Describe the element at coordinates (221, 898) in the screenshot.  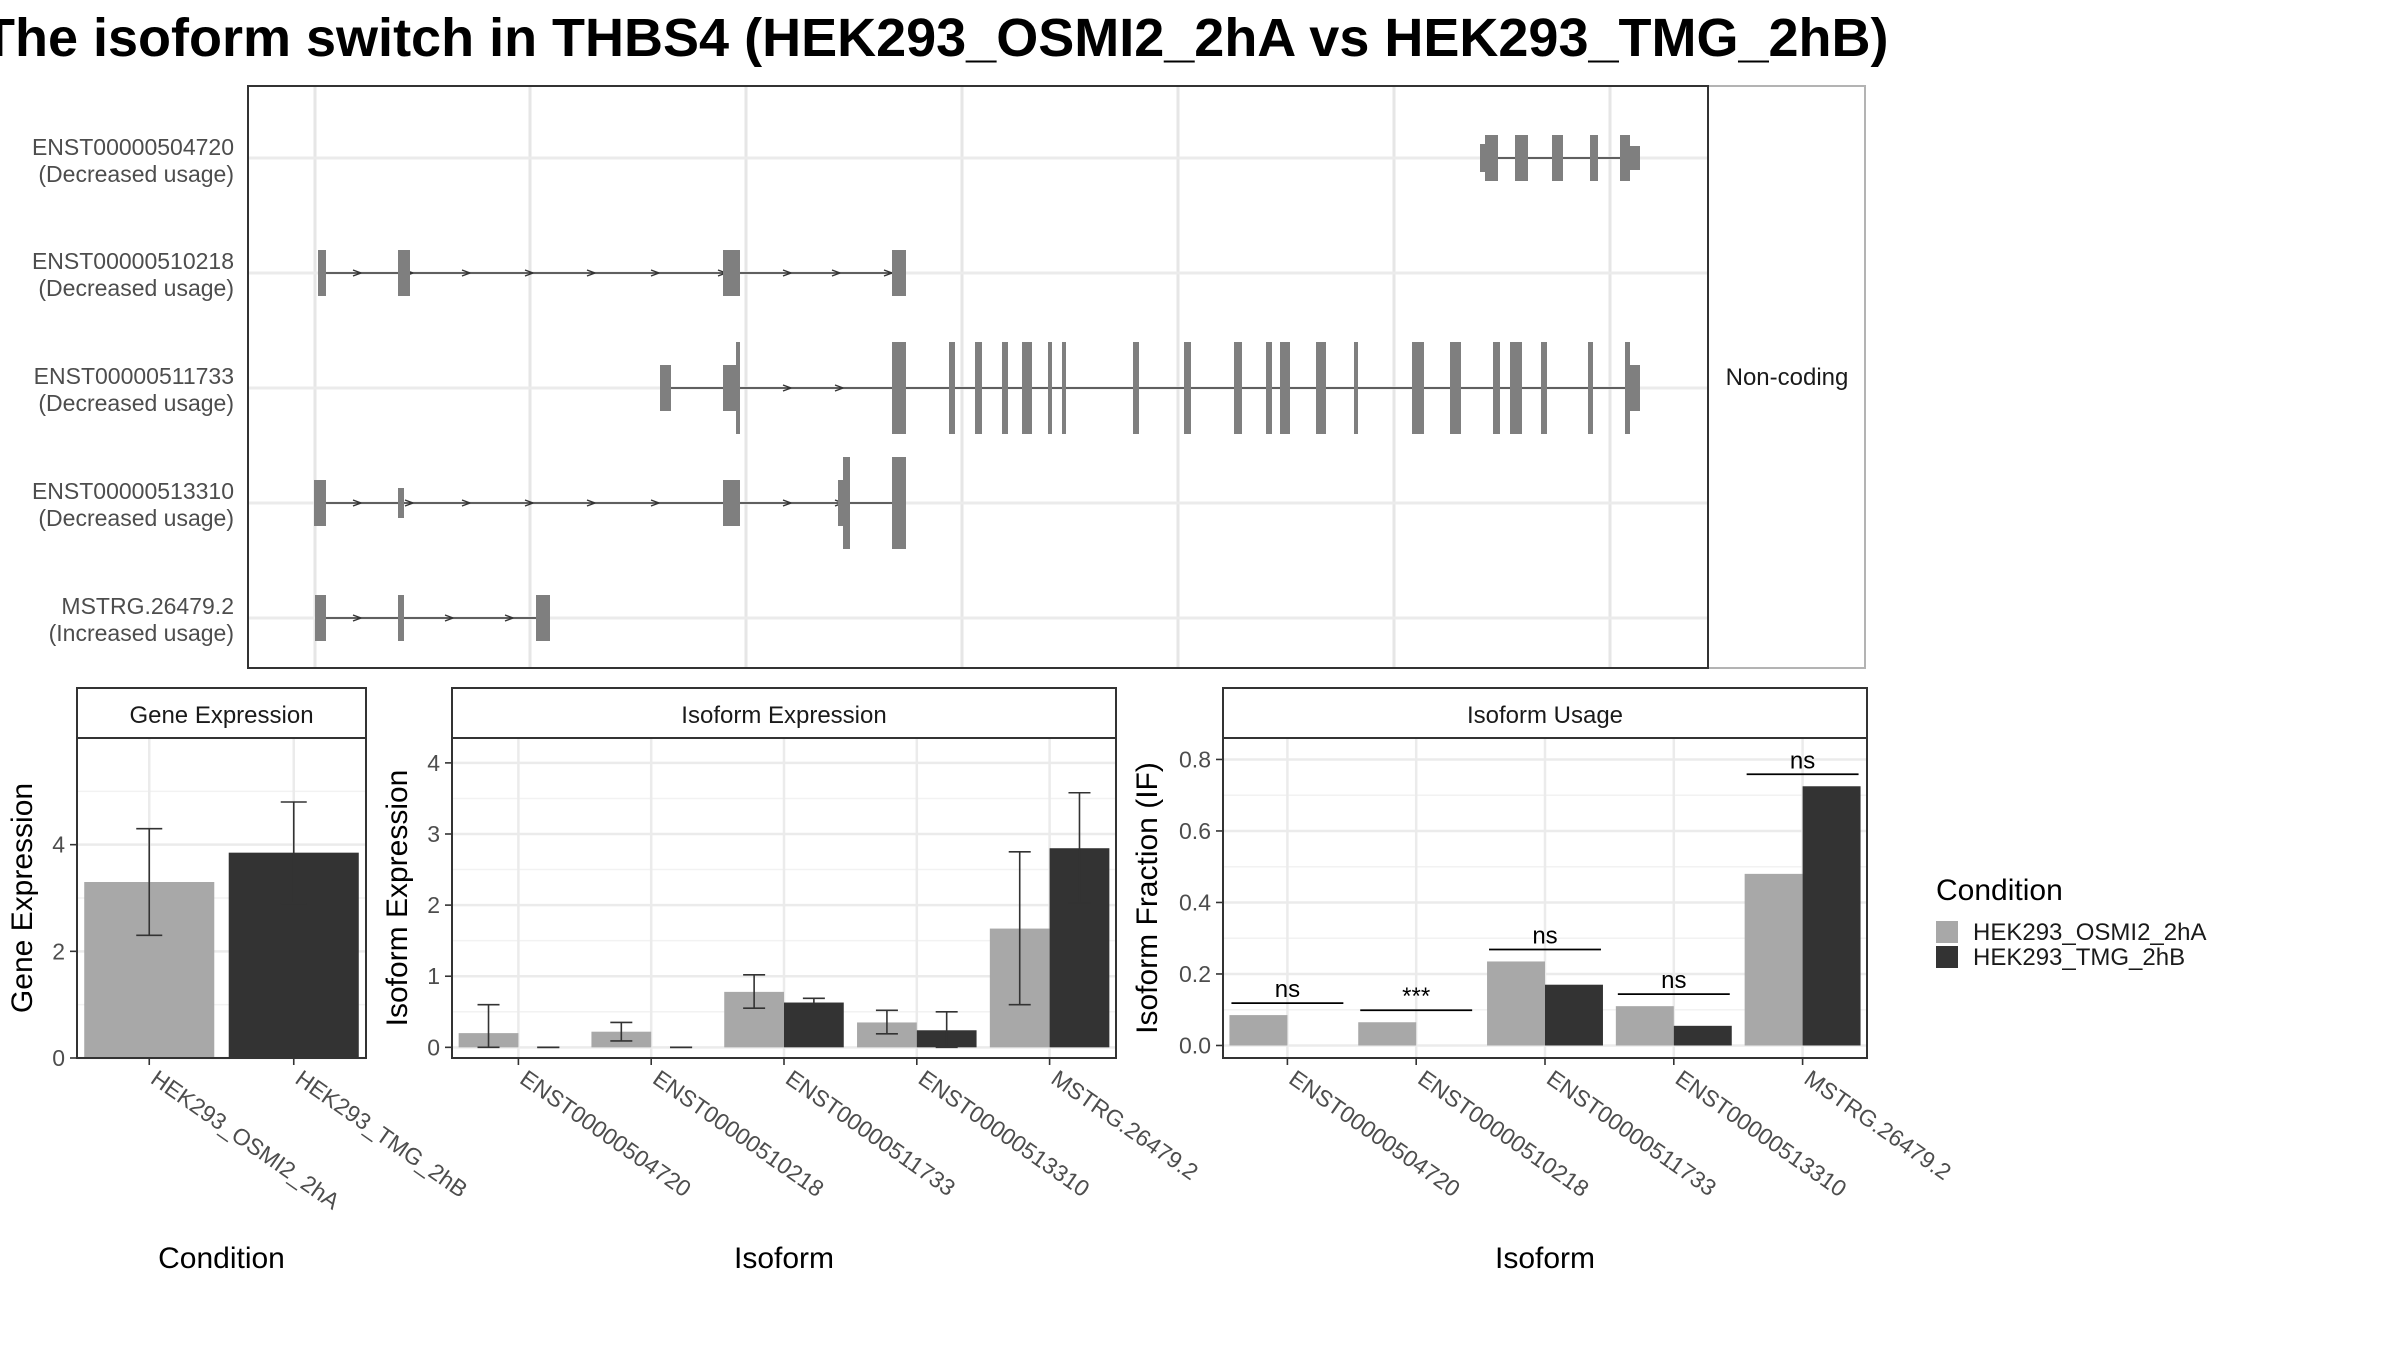
I see `panel-border` at that location.